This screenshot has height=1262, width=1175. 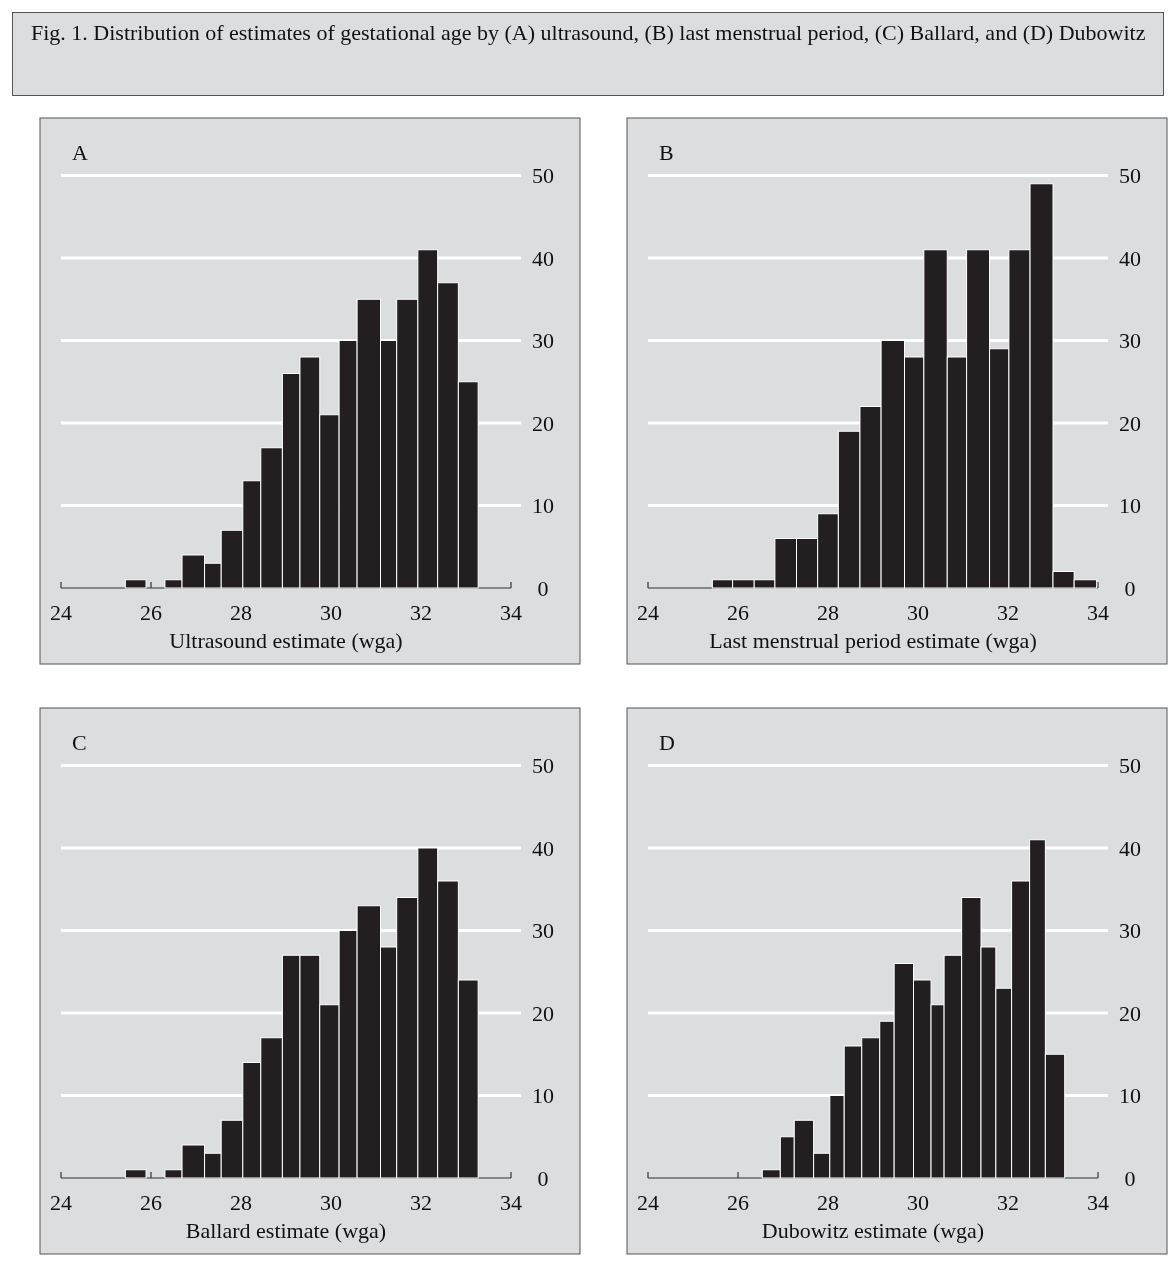 I want to click on x-axis-title: Ballard estimate (wga), so click(x=286, y=1230).